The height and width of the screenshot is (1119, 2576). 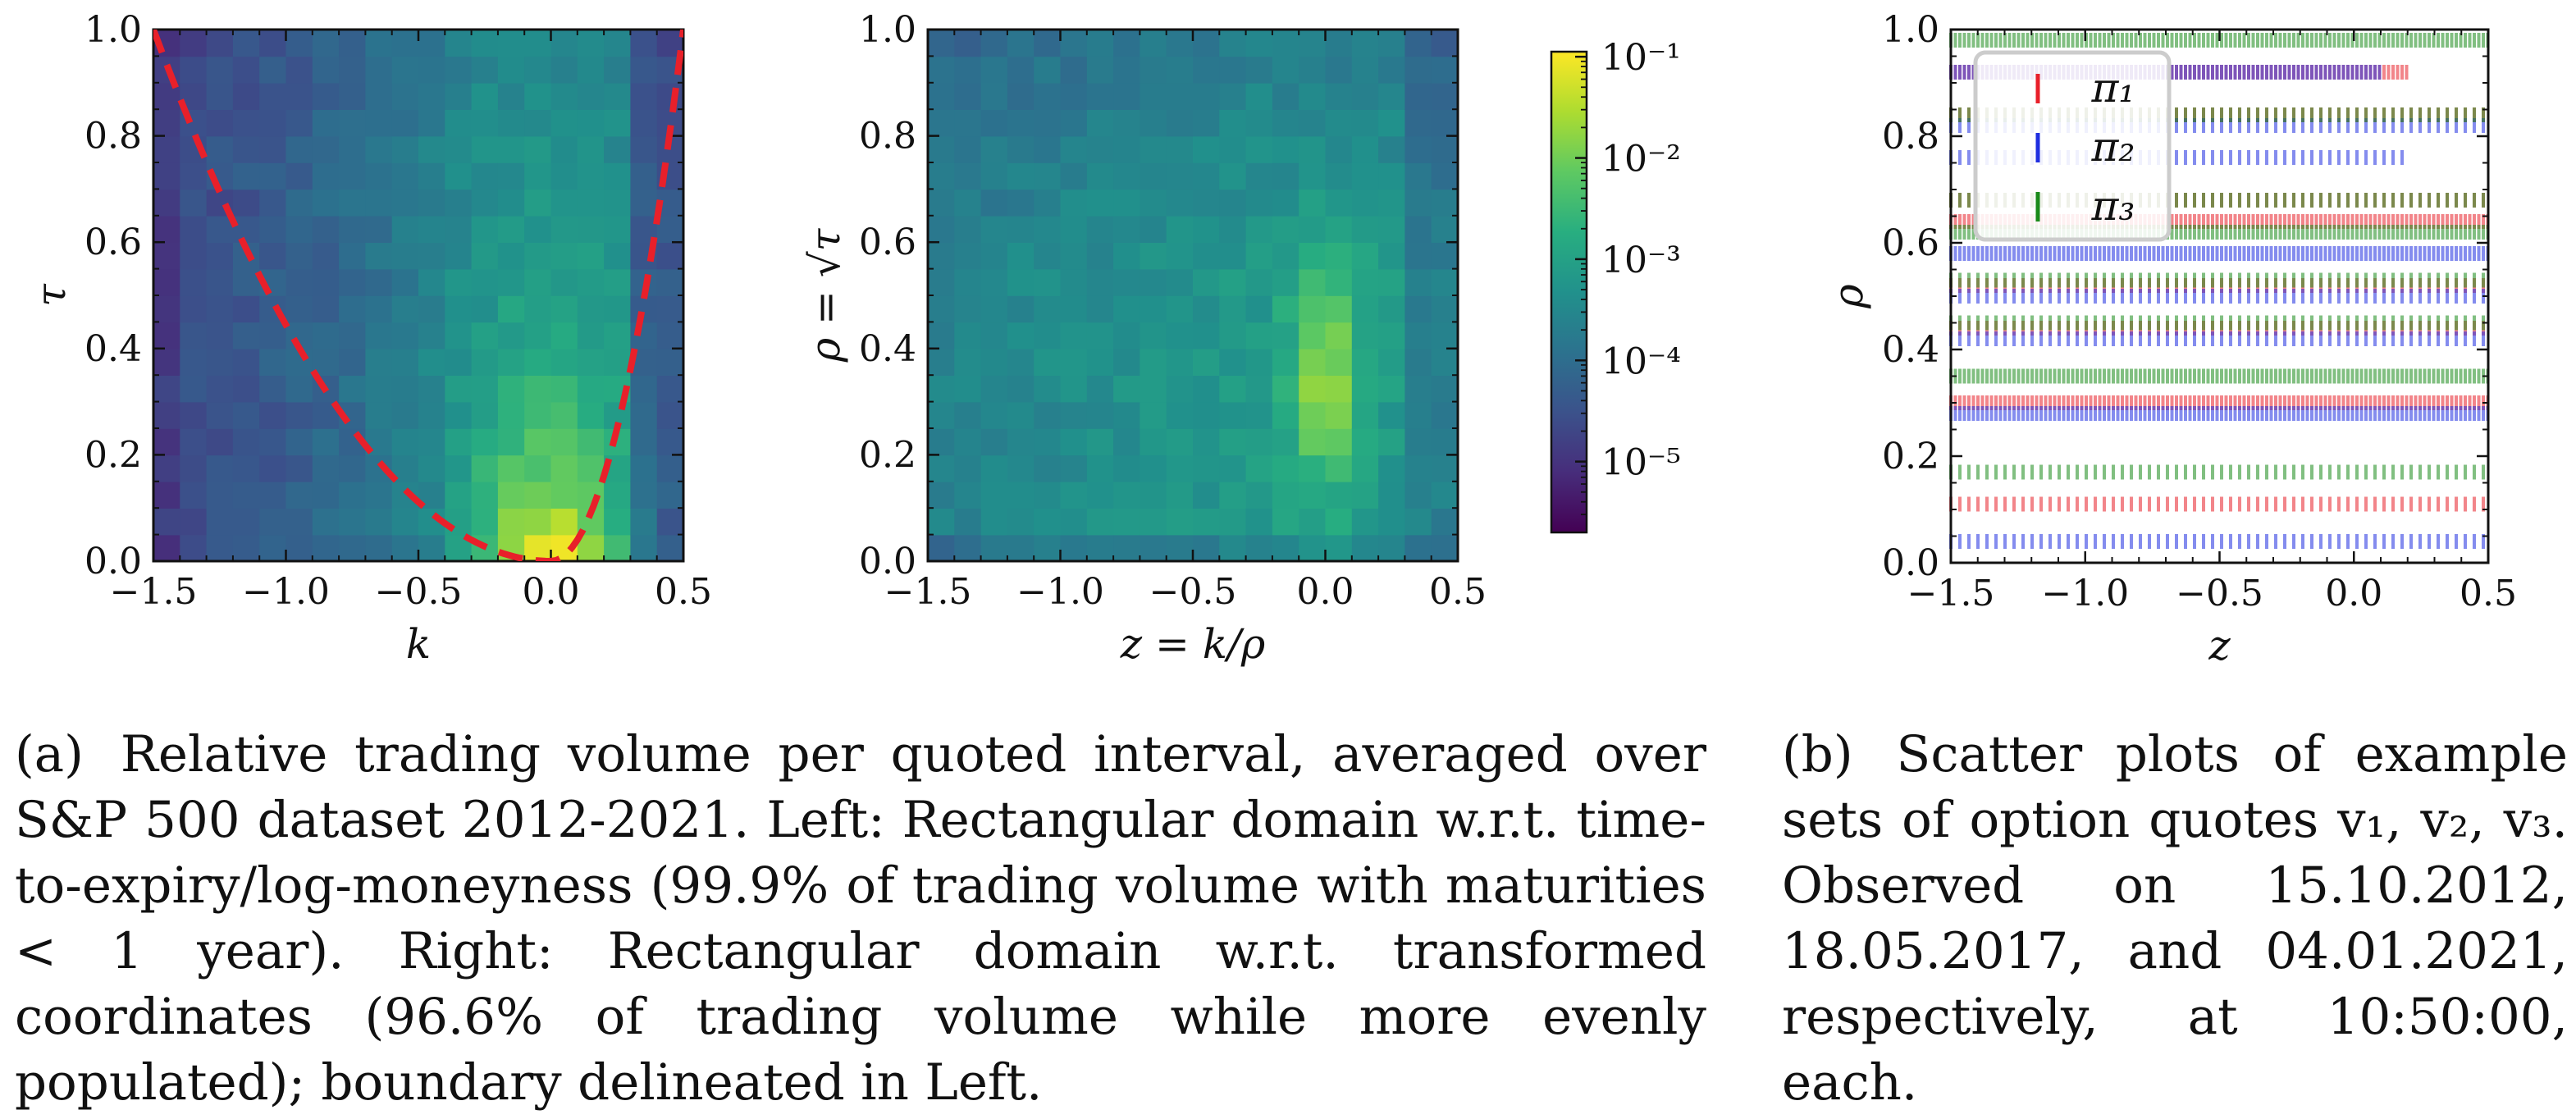 What do you see at coordinates (50, 754) in the screenshot?
I see `caption-a-tag: (a)` at bounding box center [50, 754].